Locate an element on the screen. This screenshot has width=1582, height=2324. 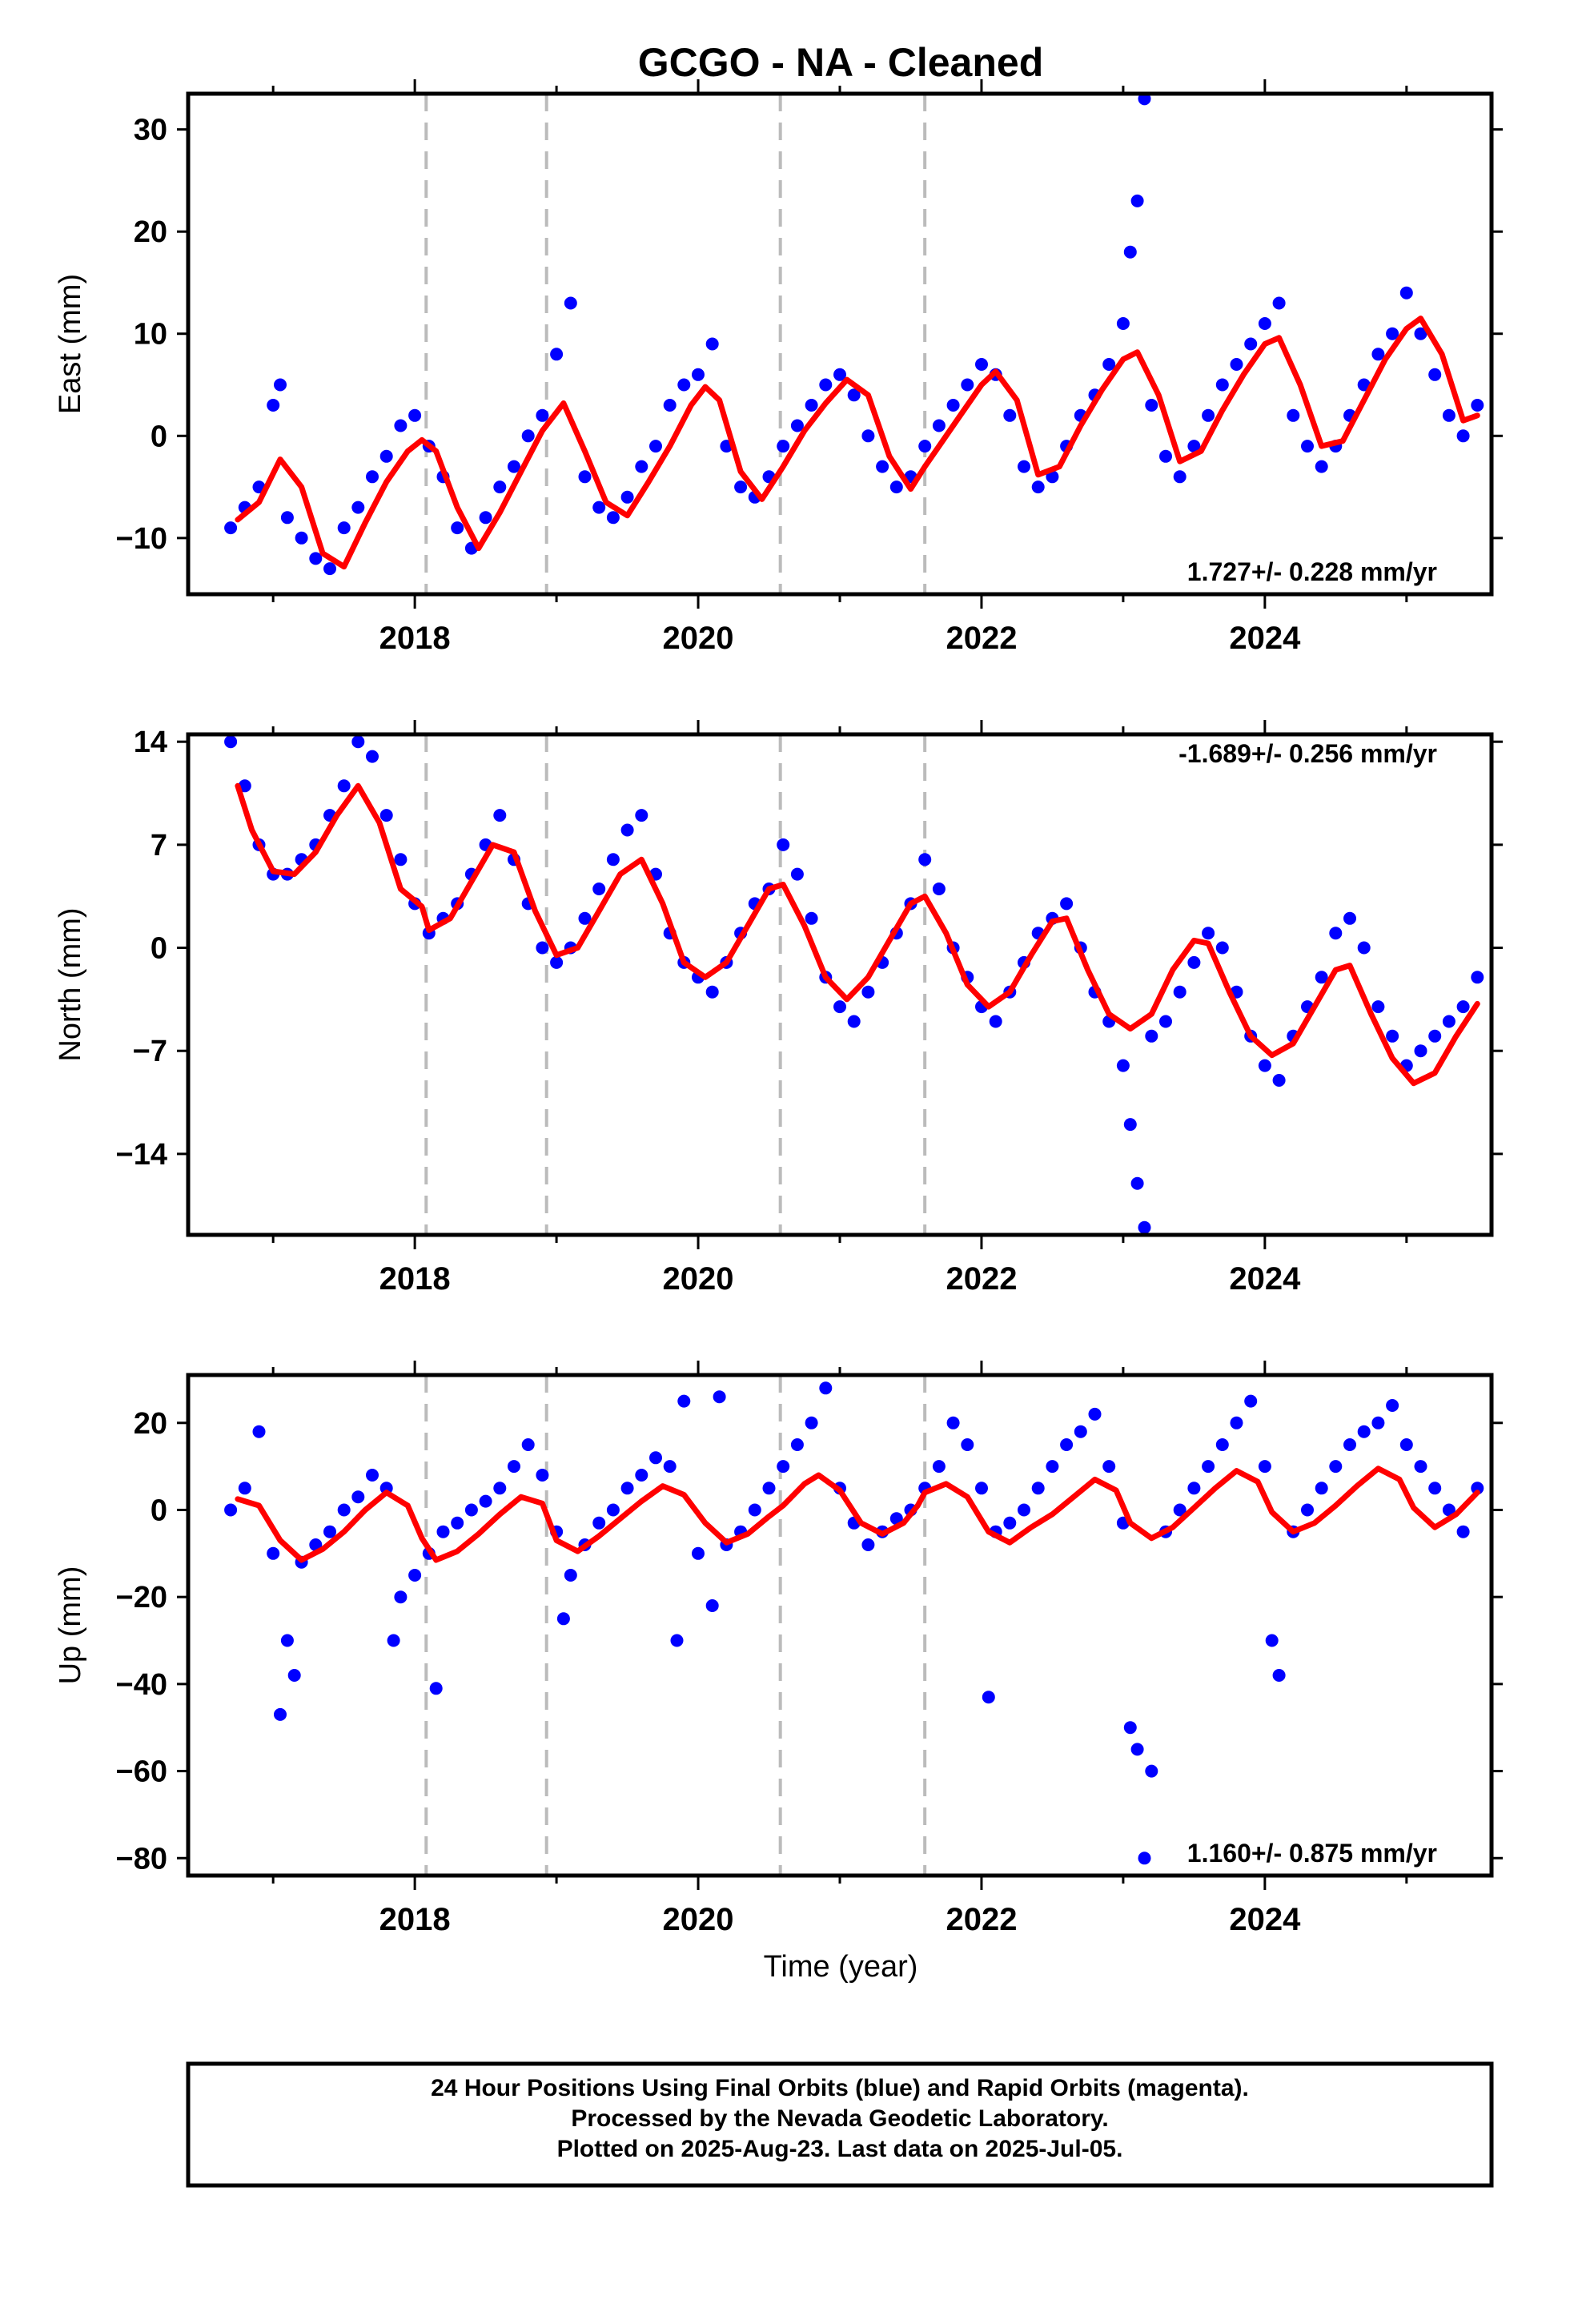
y-tick-label: 30 is located at coordinates (151, 130).